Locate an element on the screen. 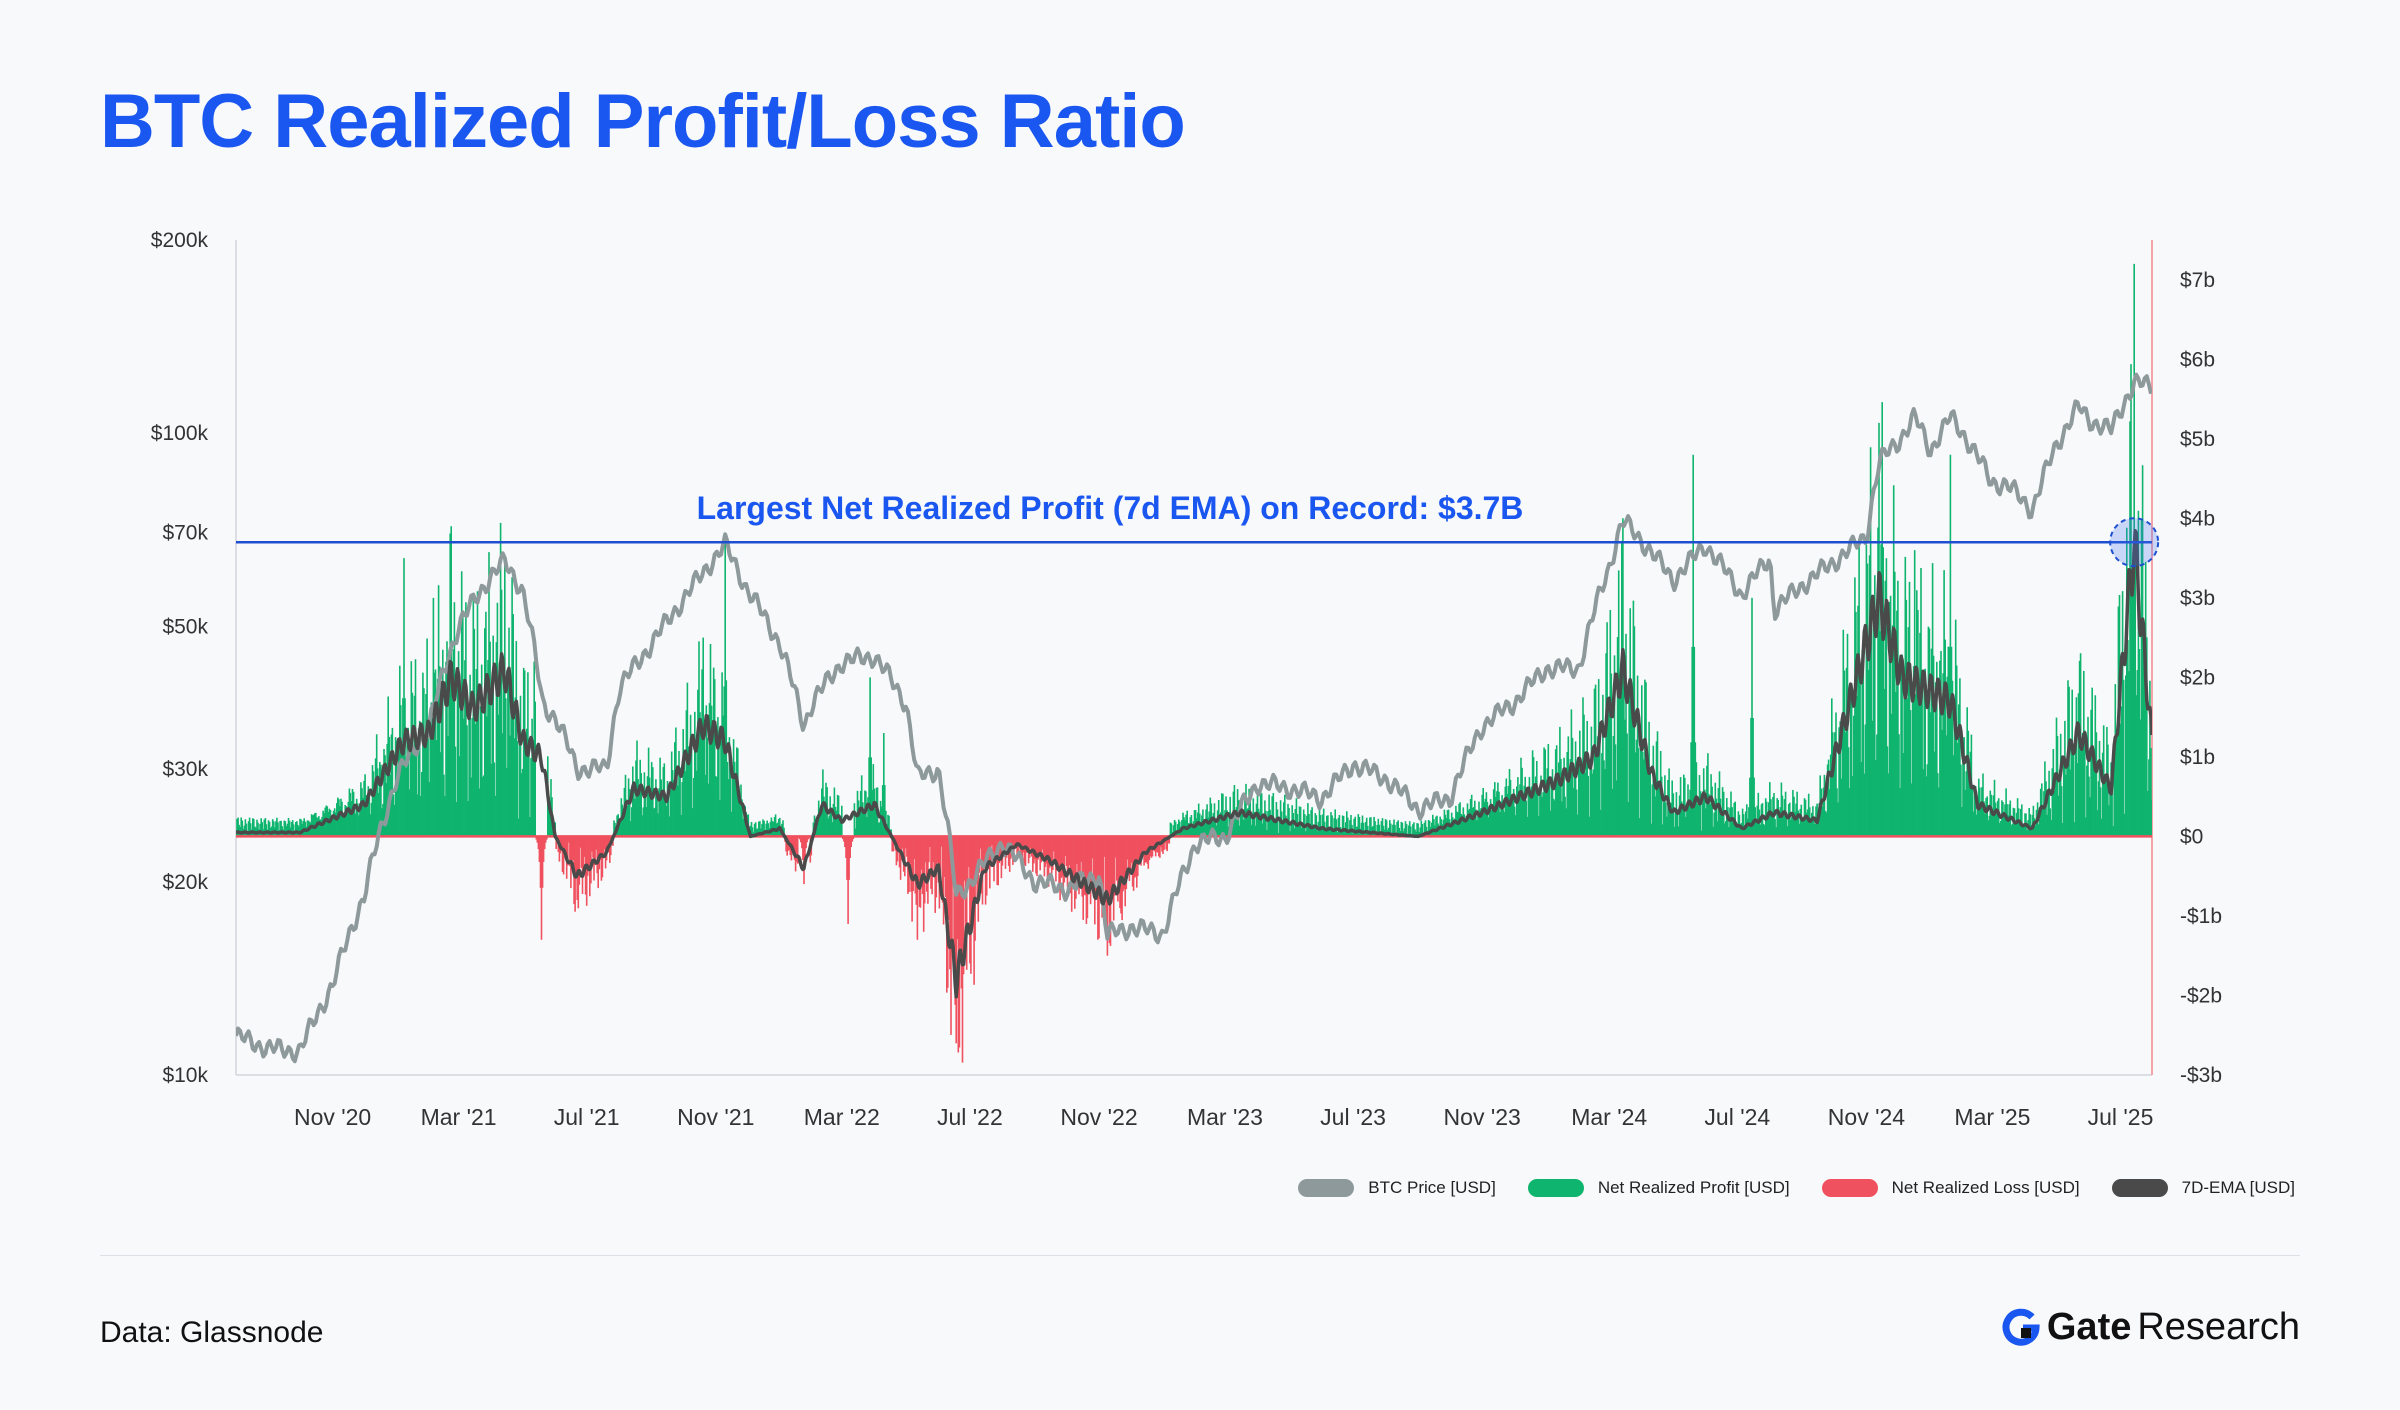 The height and width of the screenshot is (1410, 2400). y-right-tick-label: -$3b is located at coordinates (2201, 1075).